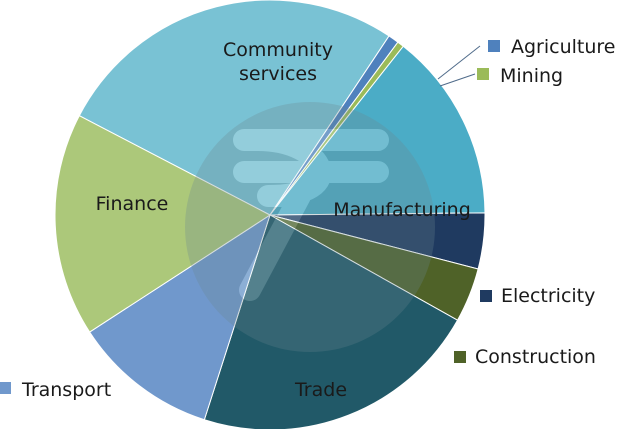 Image resolution: width=620 pixels, height=429 pixels. I want to click on label-agriculture: Agriculture, so click(563, 47).